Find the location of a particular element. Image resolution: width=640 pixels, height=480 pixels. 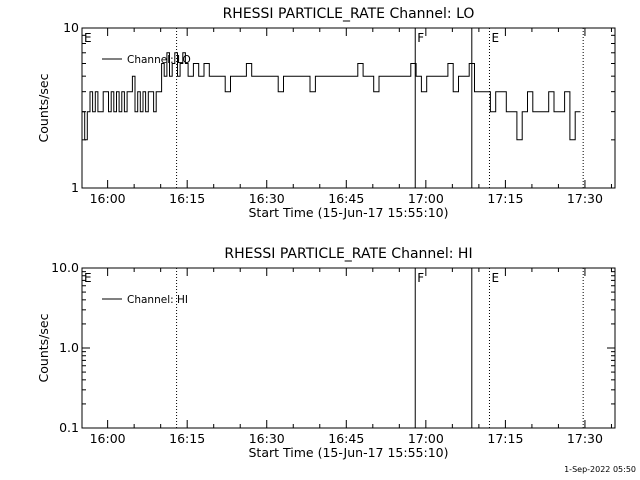

y-tick-label: 1 is located at coordinates (75, 187).